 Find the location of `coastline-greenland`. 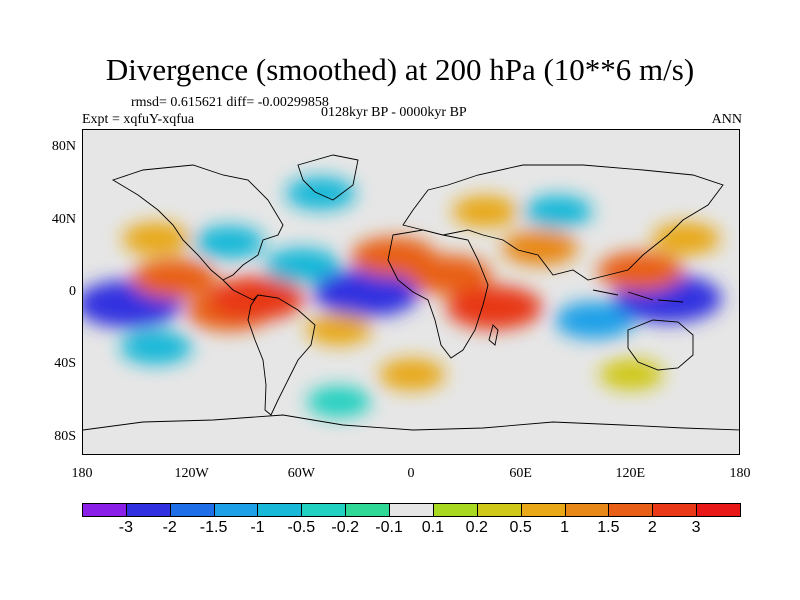

coastline-greenland is located at coordinates (328, 177).